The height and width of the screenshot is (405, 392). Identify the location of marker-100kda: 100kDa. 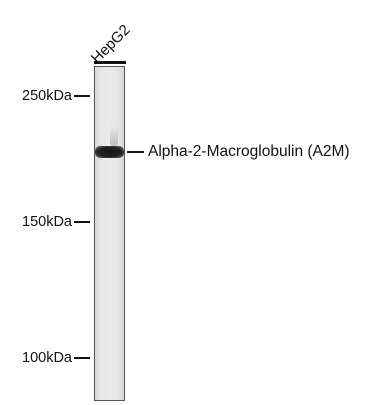
(46, 358).